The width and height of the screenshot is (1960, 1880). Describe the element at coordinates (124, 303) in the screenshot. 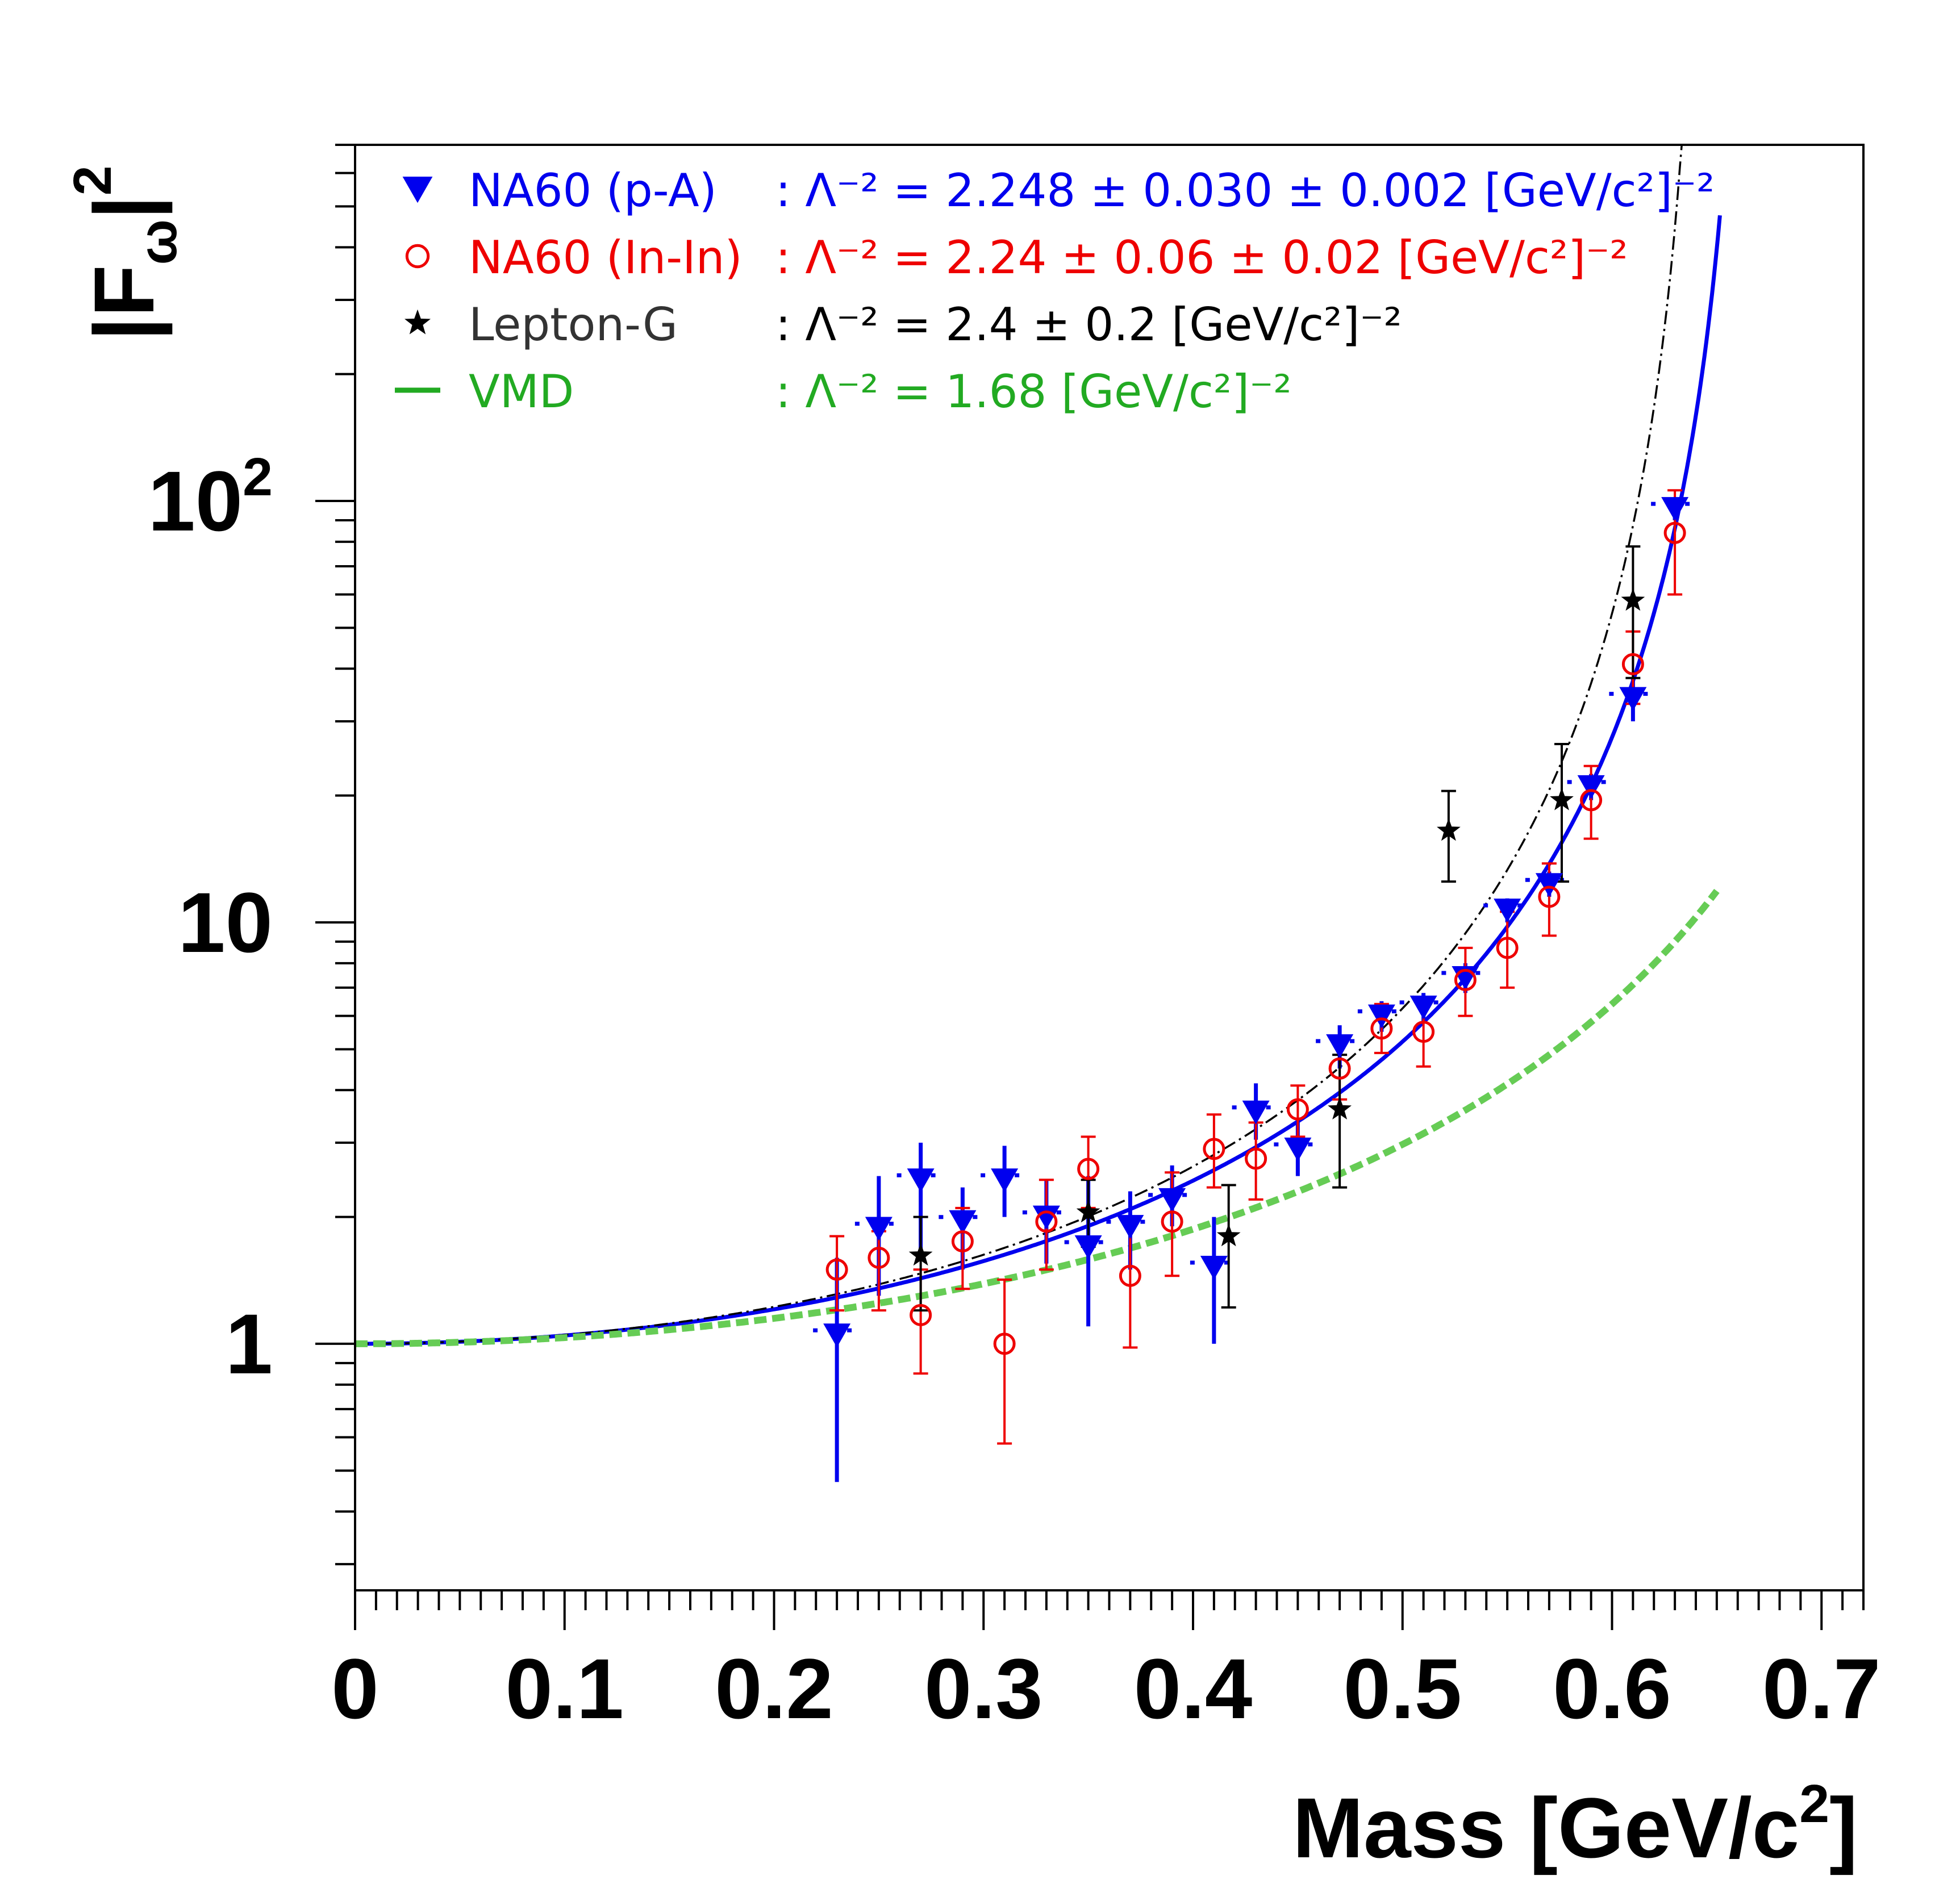

I see `y-axis-title-text: |F` at that location.